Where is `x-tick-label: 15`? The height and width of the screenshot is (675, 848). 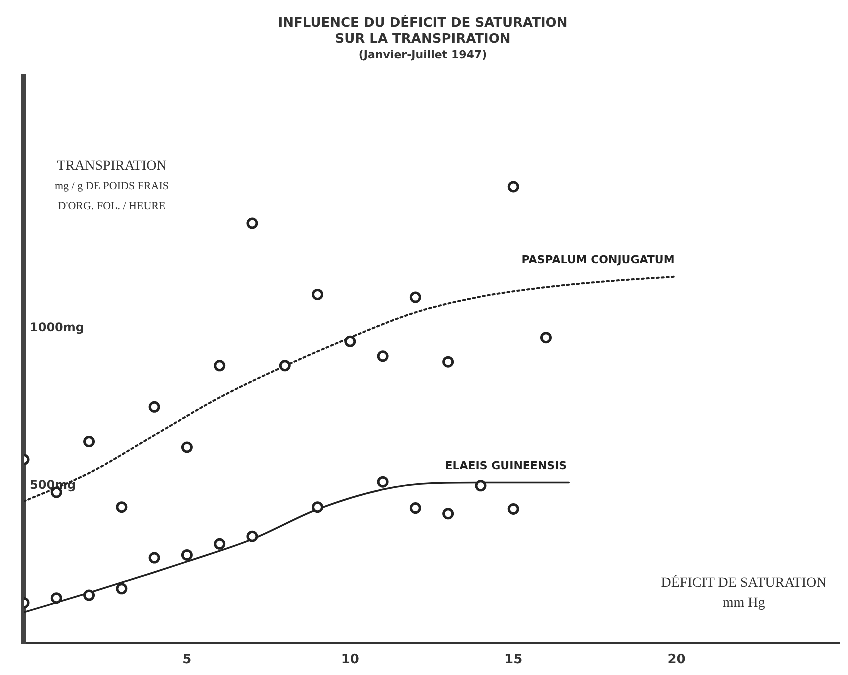
x-tick-label: 15 is located at coordinates (513, 660).